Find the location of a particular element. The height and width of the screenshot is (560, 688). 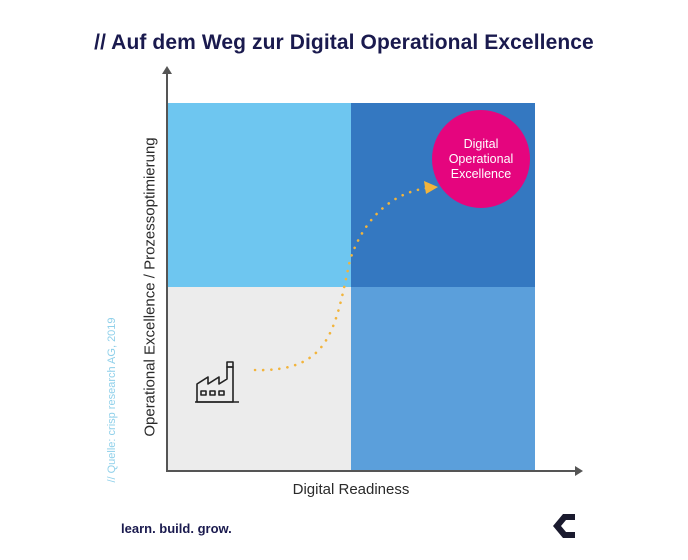

target-label-line: Digital is located at coordinates (481, 143).